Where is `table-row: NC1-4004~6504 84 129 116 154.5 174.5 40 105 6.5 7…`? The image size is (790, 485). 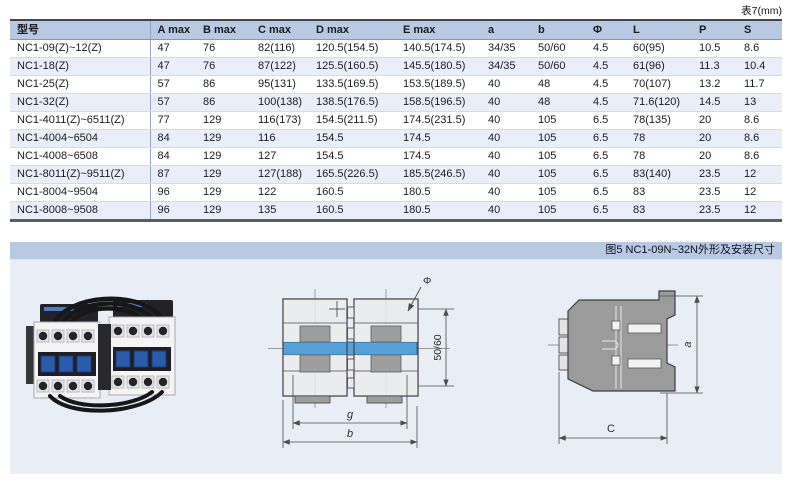
table-row: NC1-4004~6504 84 129 116 154.5 174.5 40 105 6.5 7… is located at coordinates (396, 138).